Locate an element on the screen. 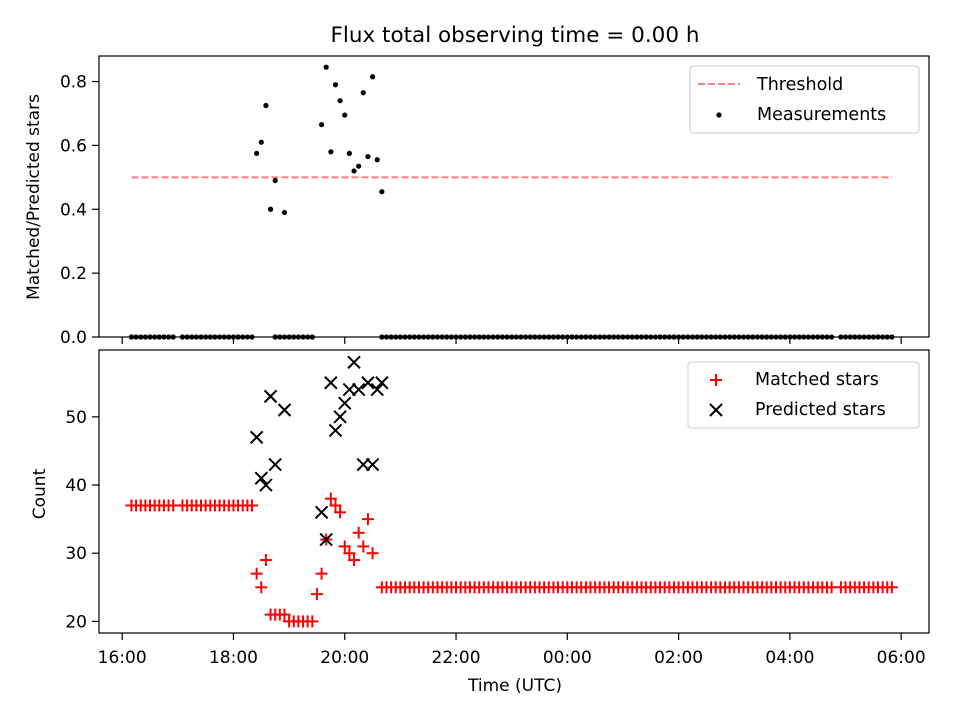 This screenshot has width=960, height=720. y-tick-label: 20 is located at coordinates (76, 622).